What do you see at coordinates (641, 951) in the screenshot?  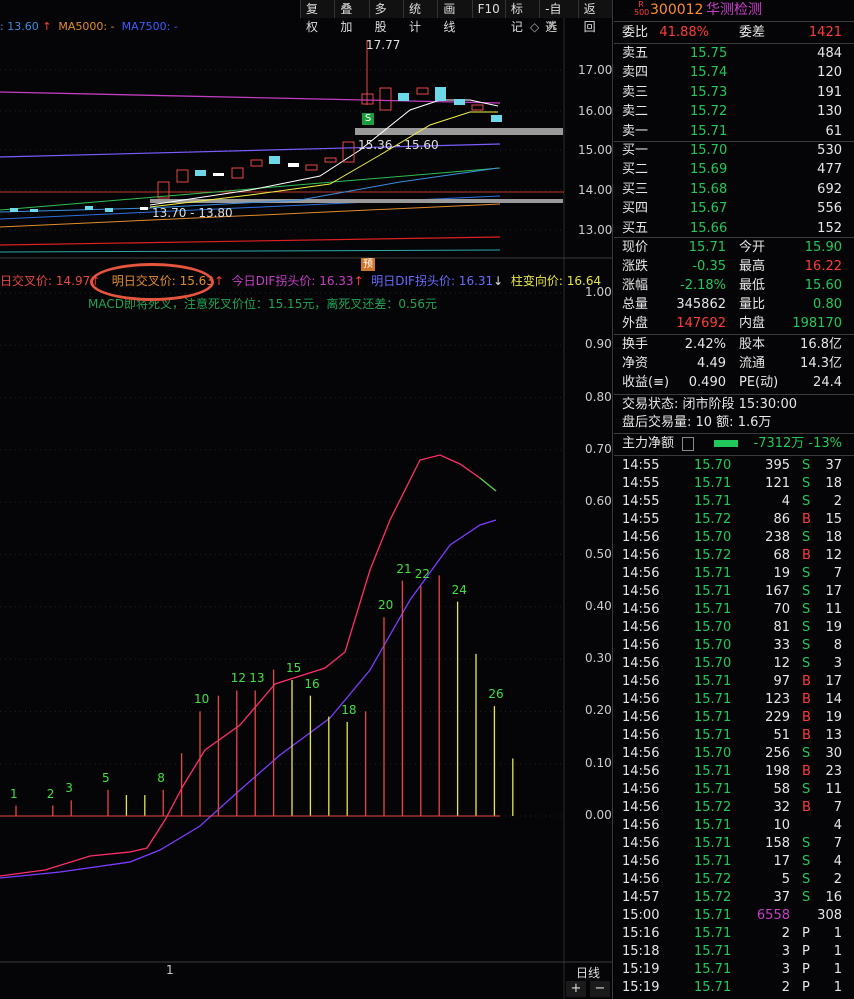 I see `tick-time: 15:18` at bounding box center [641, 951].